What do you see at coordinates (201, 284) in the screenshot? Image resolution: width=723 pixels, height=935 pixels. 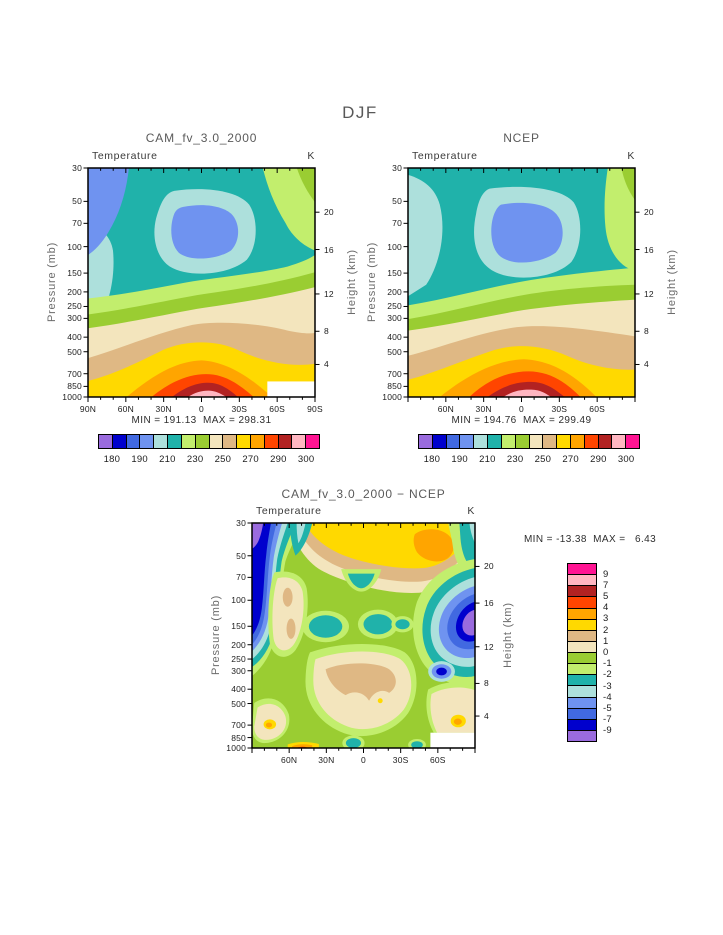 I see `cam-axis-frame` at bounding box center [201, 284].